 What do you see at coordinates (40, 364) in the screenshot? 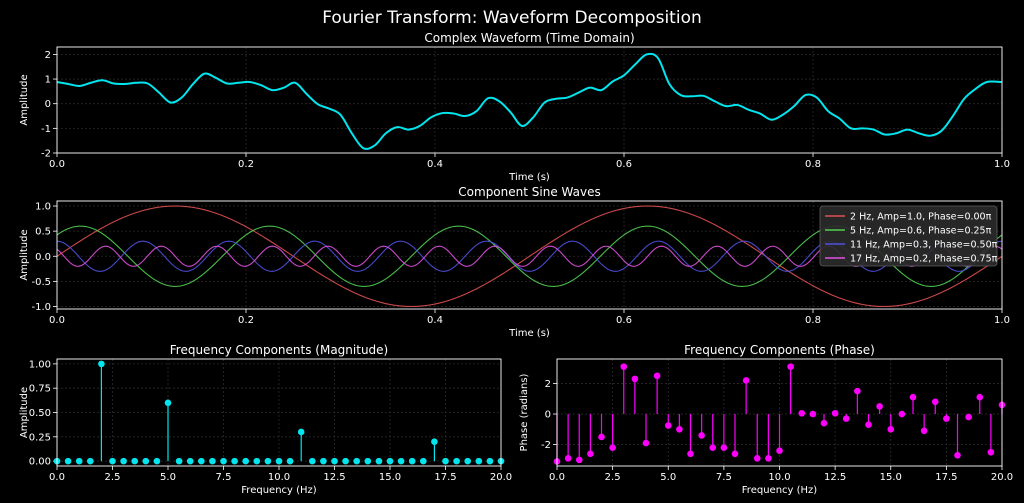
I see `y-tick-label: 1.00` at bounding box center [40, 364].